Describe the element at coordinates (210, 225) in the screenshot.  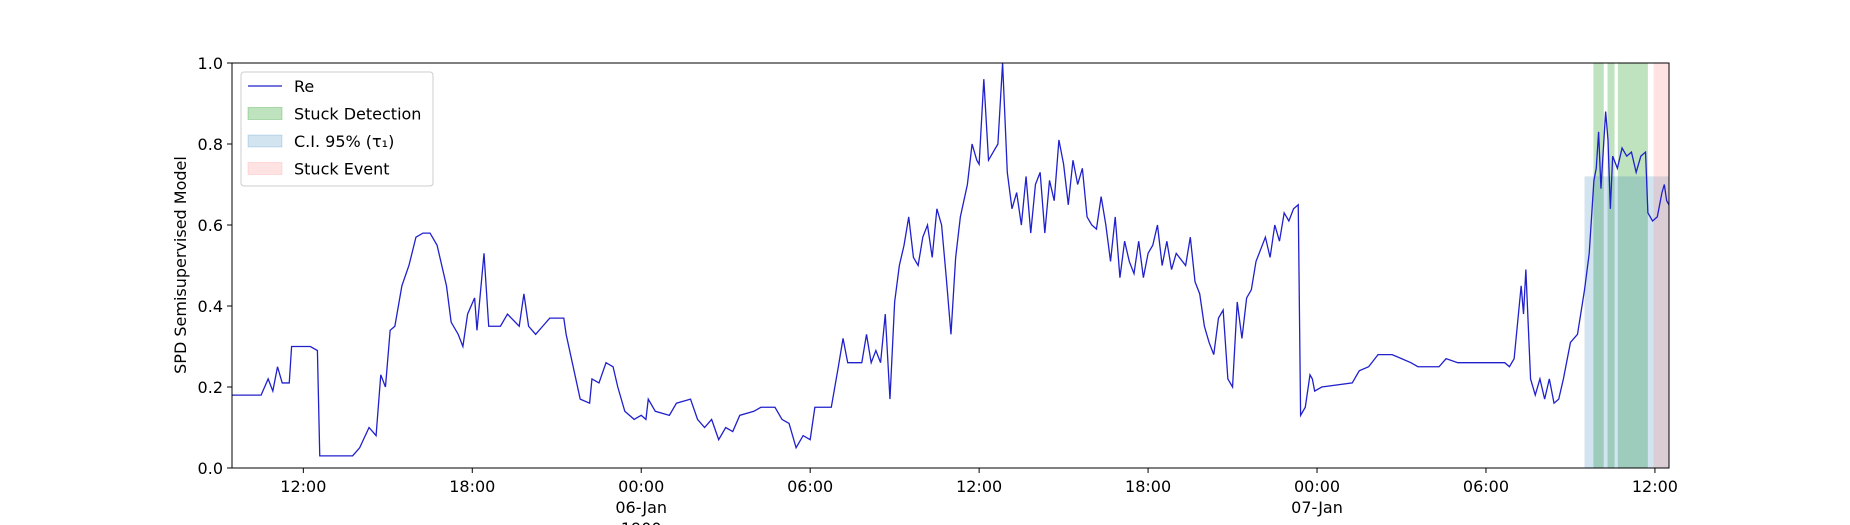
I see `y-tick-label: 0.6` at that location.